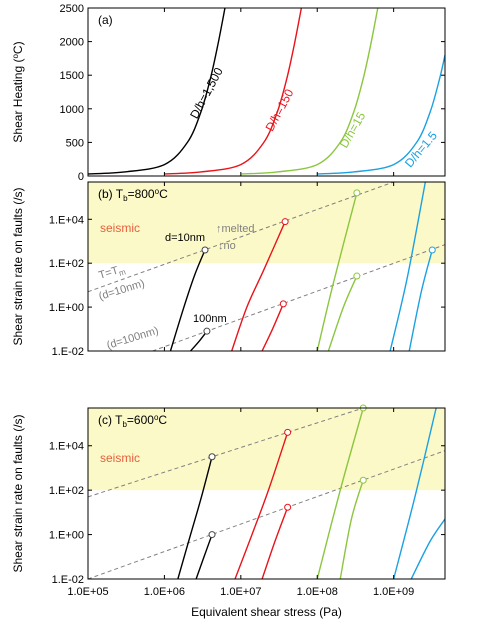  I want to click on panel-label: (b) Tb=800oC, so click(133, 195).